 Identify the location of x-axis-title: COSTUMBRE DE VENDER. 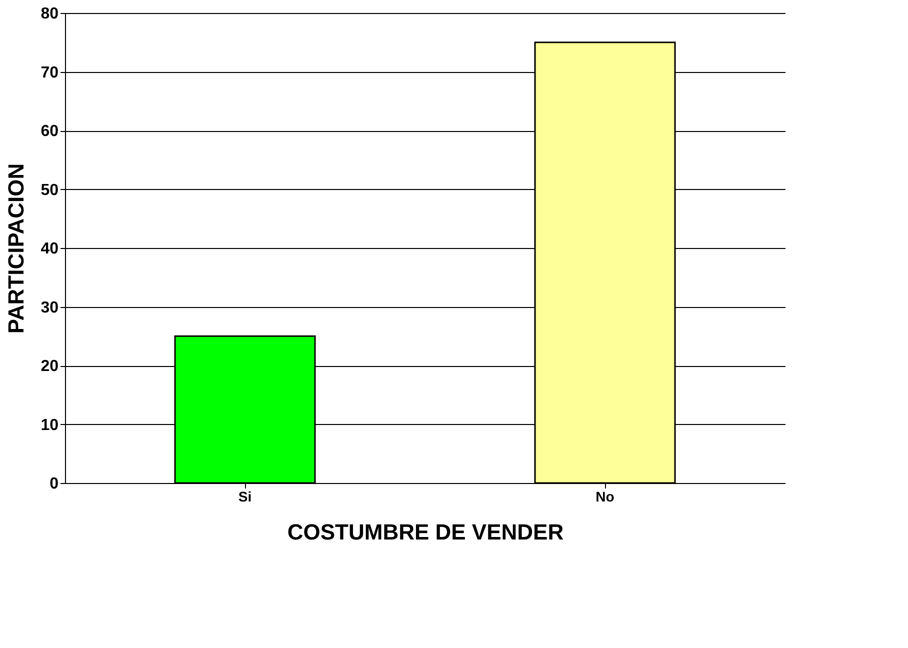
(425, 532).